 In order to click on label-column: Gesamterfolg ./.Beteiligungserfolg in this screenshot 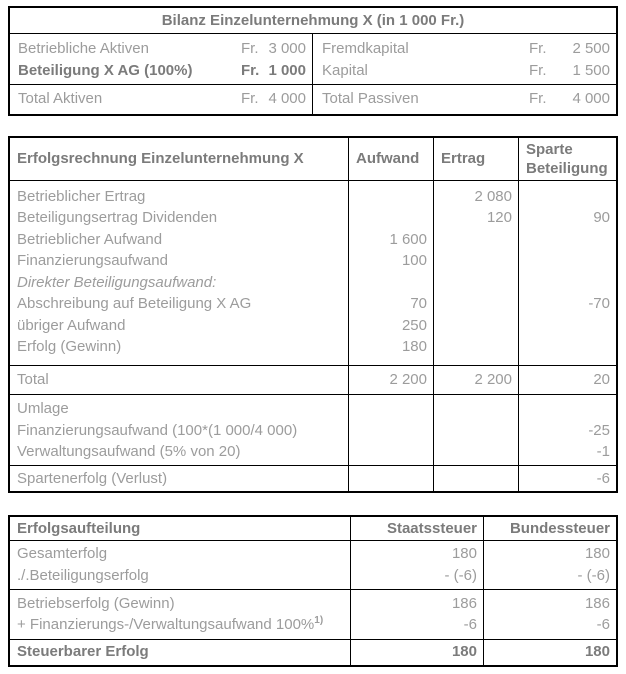, I will do `click(180, 565)`.